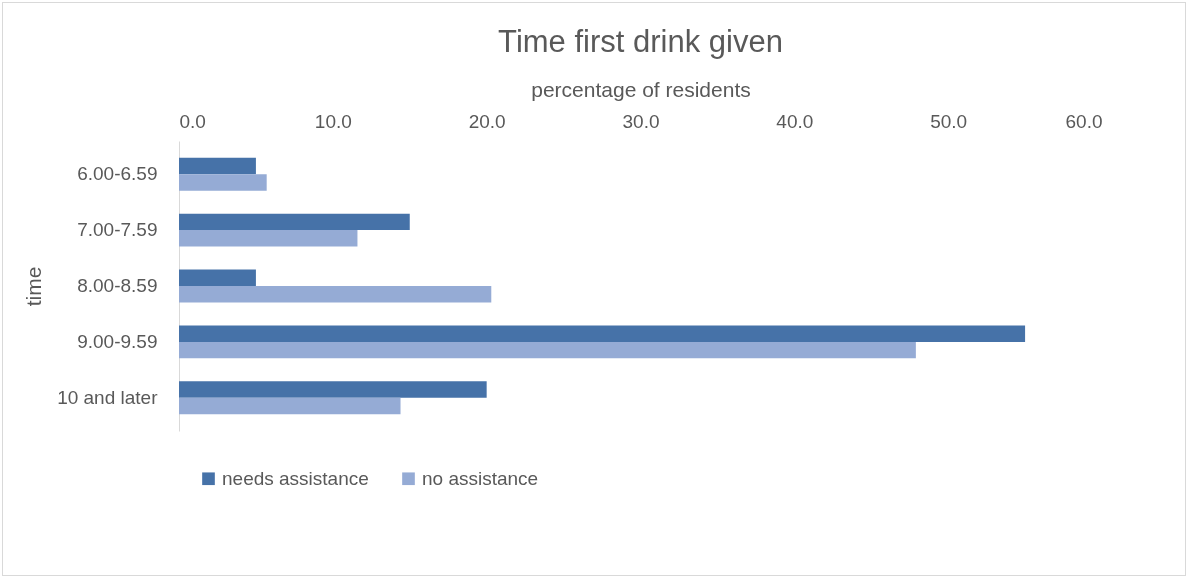  What do you see at coordinates (117, 341) in the screenshot?
I see `y-tick-label: 9.00-9.59` at bounding box center [117, 341].